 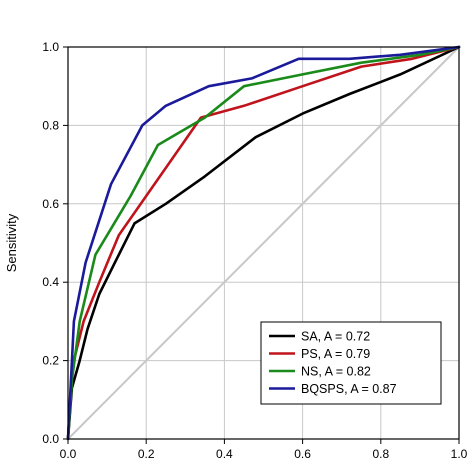 I want to click on y-tick-label: 0.8, so click(x=50, y=125).